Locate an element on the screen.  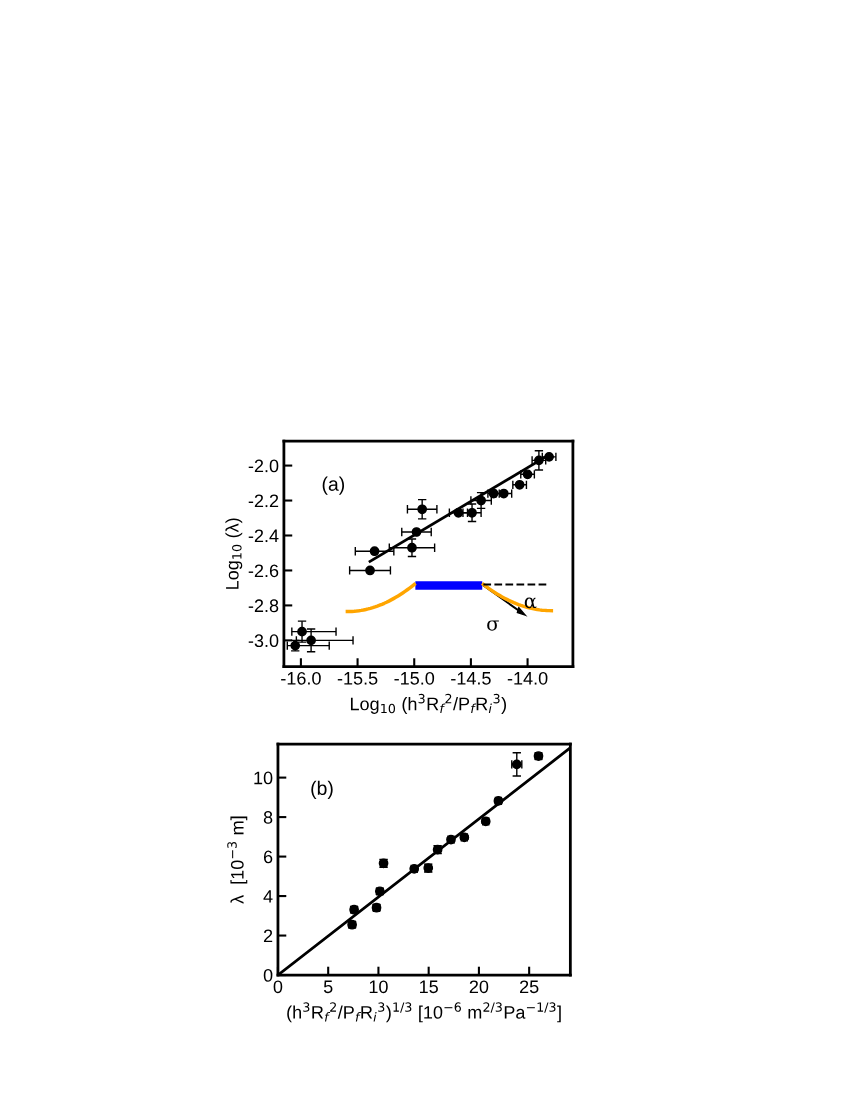
y-tick-label: -2.0 is located at coordinates (263, 466).